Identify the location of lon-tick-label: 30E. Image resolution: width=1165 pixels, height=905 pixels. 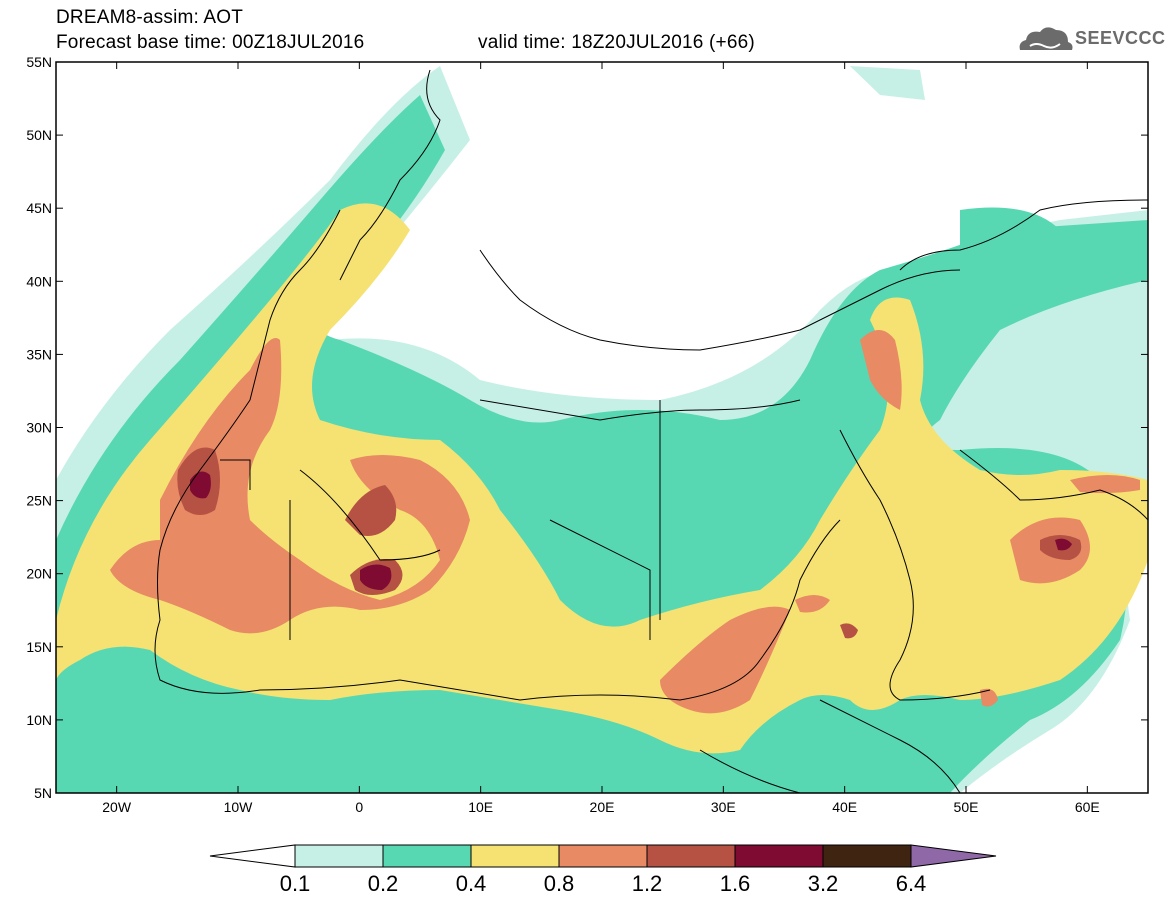
(723, 807).